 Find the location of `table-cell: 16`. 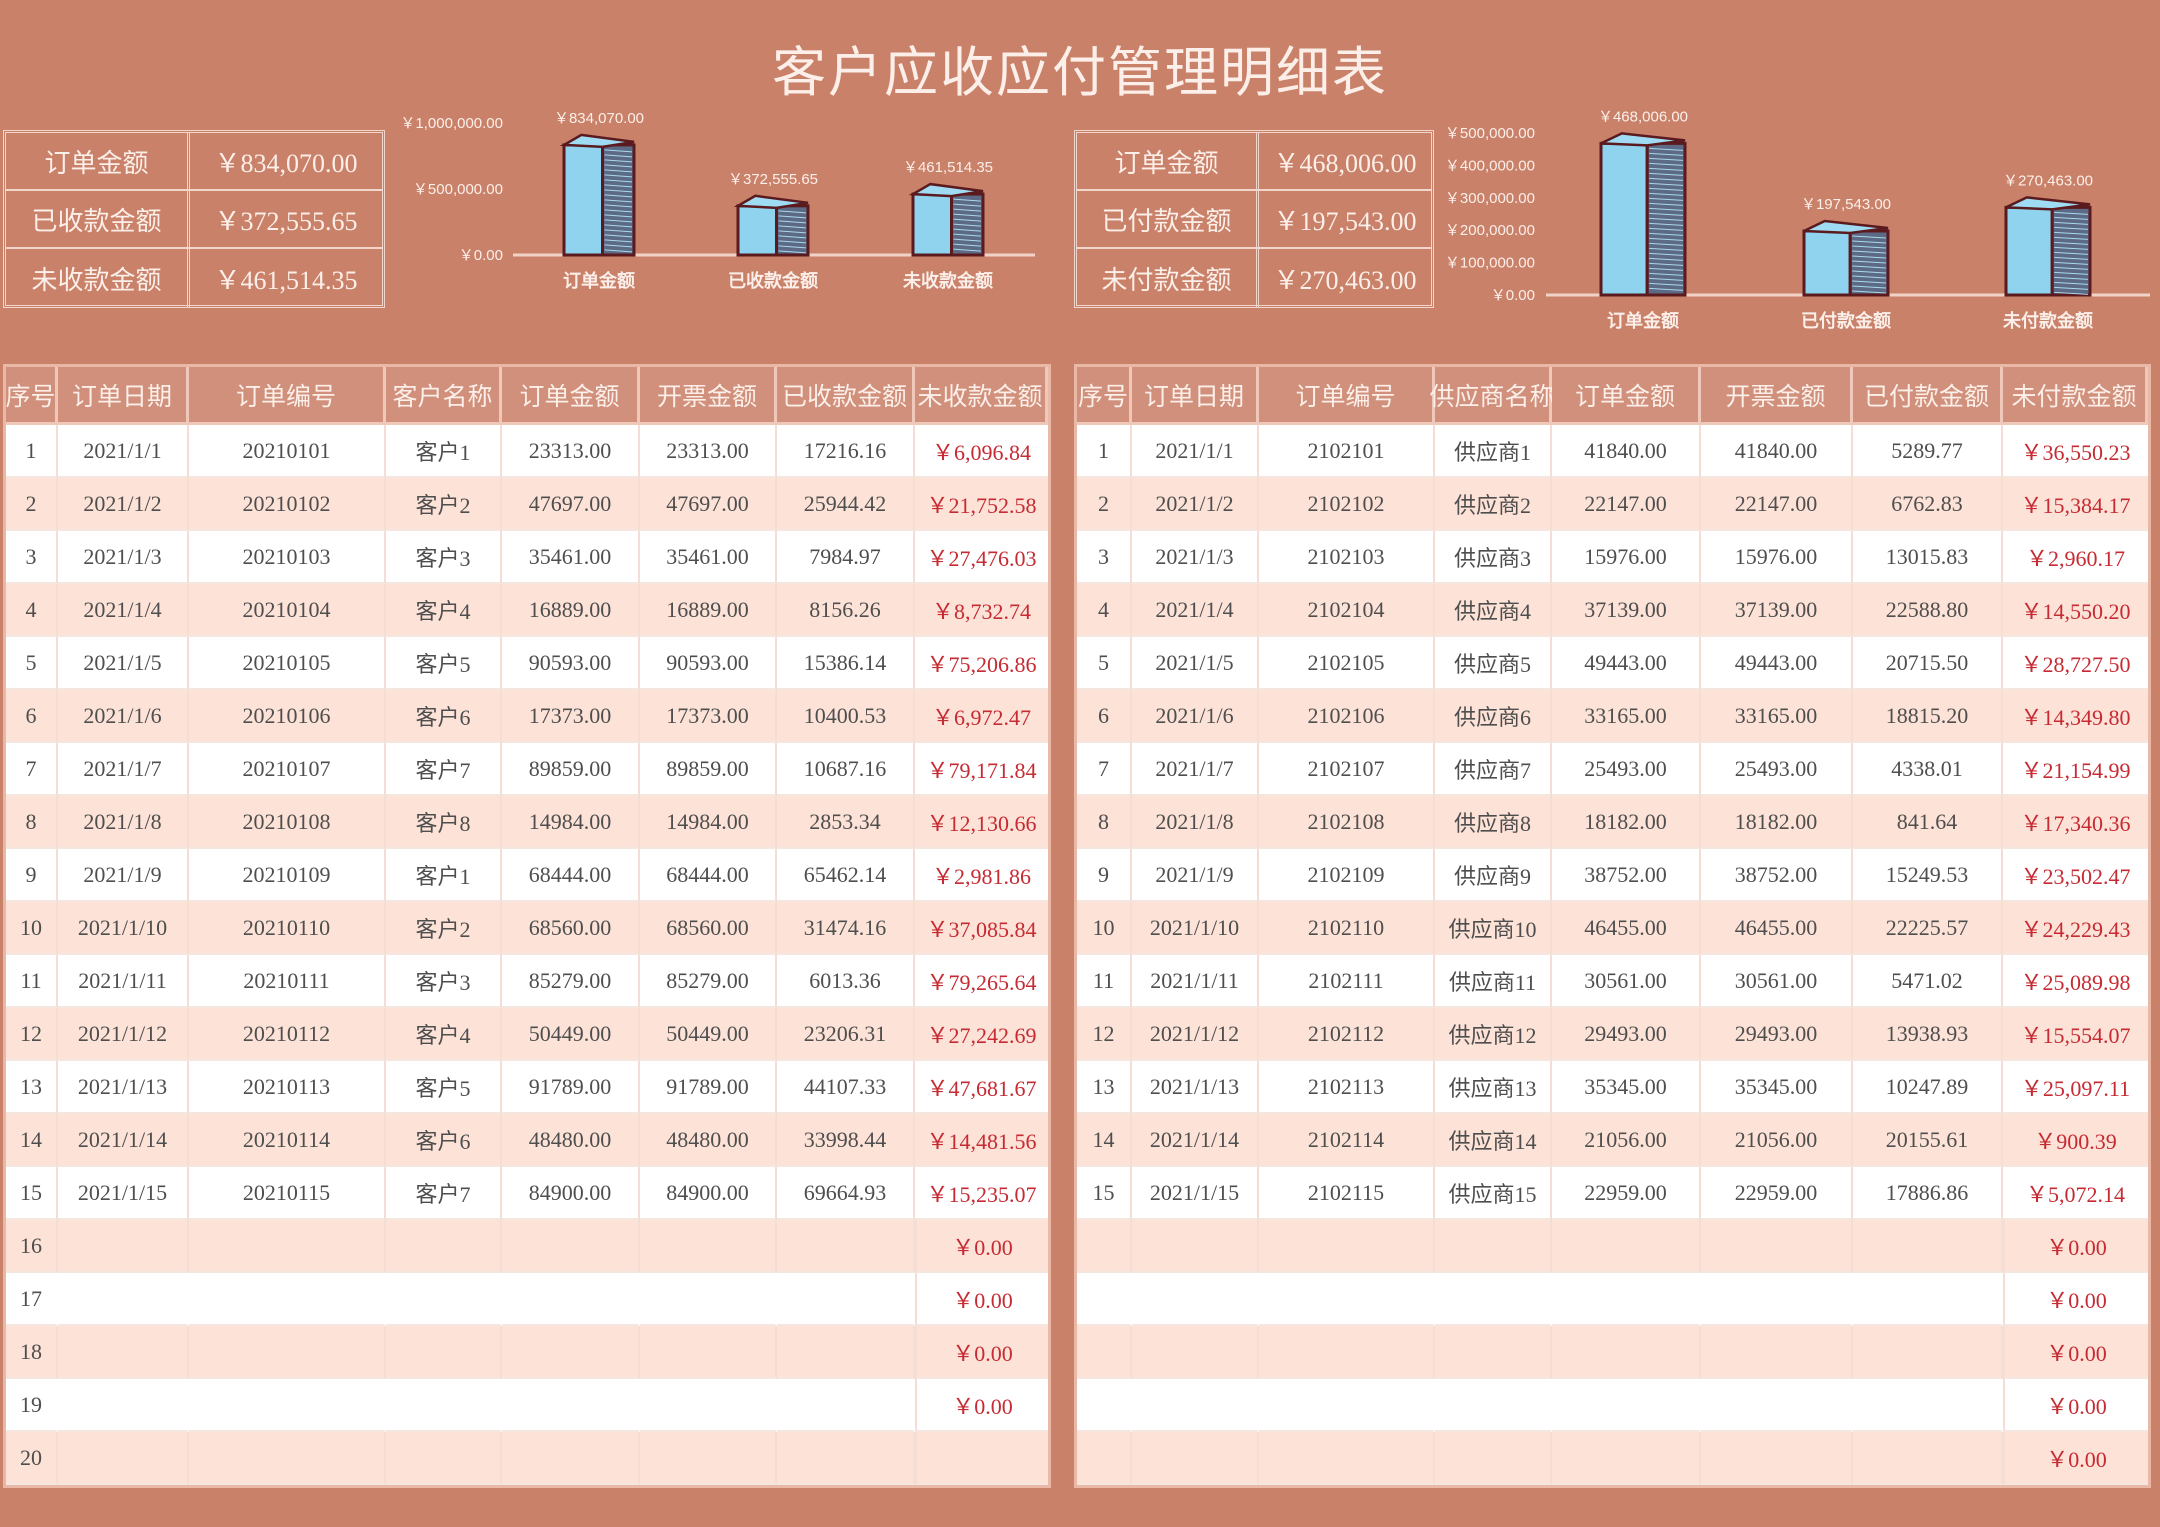

table-cell: 16 is located at coordinates (32, 1246).